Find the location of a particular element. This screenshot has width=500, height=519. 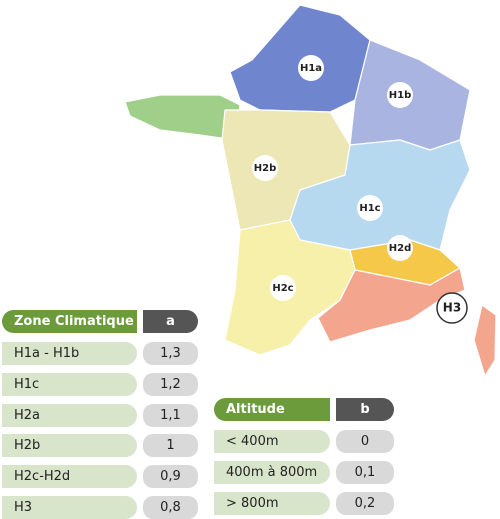

row-label: > 800m is located at coordinates (272, 503).